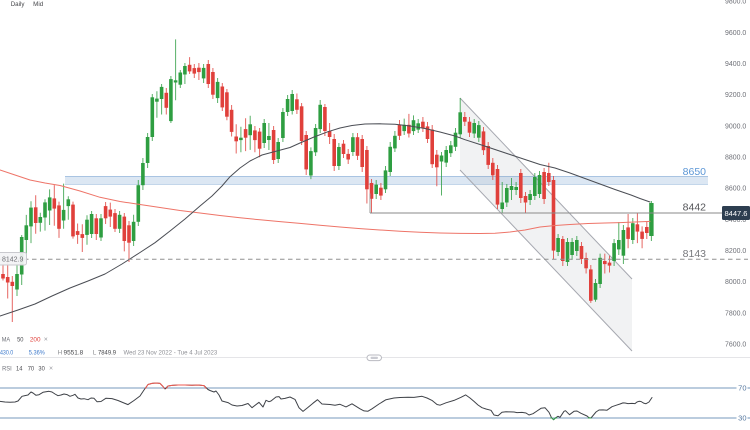 The image size is (750, 430). Describe the element at coordinates (735, 125) in the screenshot. I see `svg-text: 9000.0` at that location.